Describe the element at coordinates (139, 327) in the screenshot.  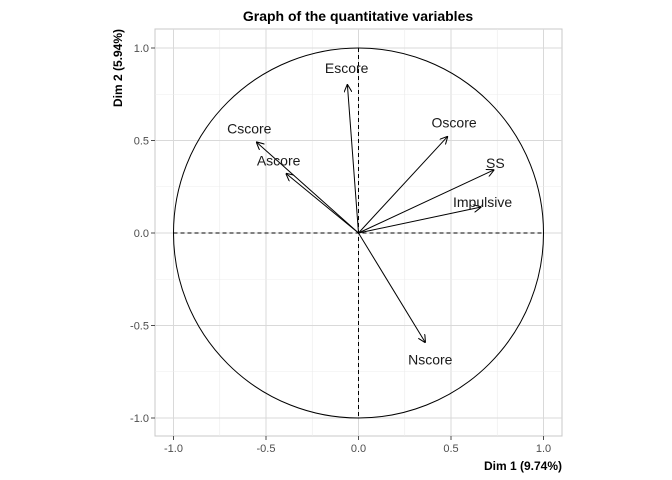
I see `y-tick-label: -0.5` at that location.